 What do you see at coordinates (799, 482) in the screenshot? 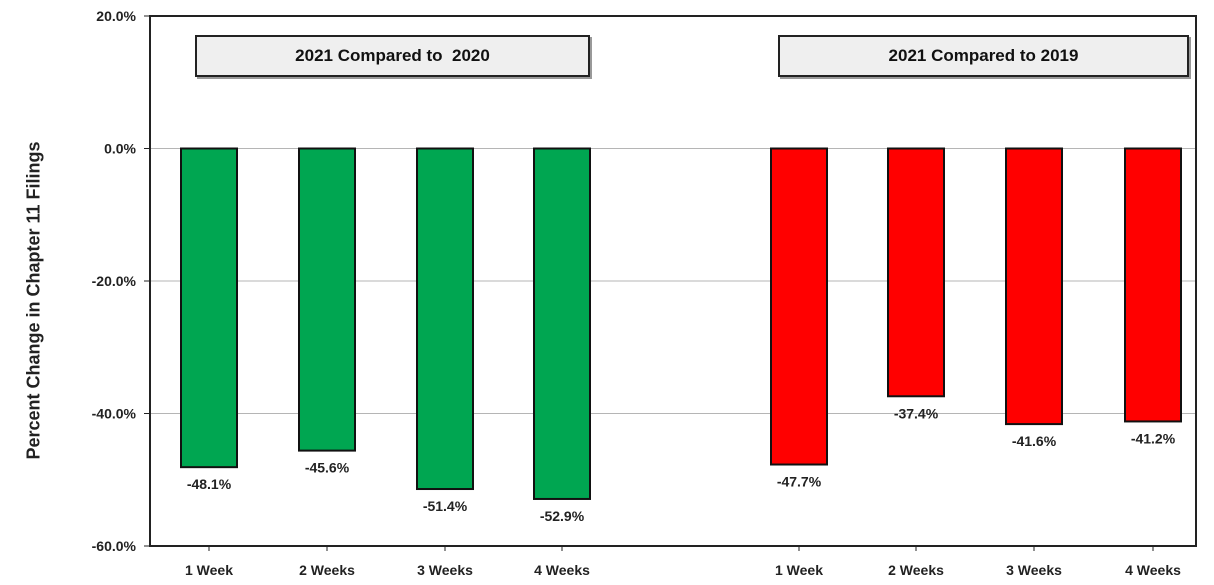
I see `data-label: -47.7%` at bounding box center [799, 482].